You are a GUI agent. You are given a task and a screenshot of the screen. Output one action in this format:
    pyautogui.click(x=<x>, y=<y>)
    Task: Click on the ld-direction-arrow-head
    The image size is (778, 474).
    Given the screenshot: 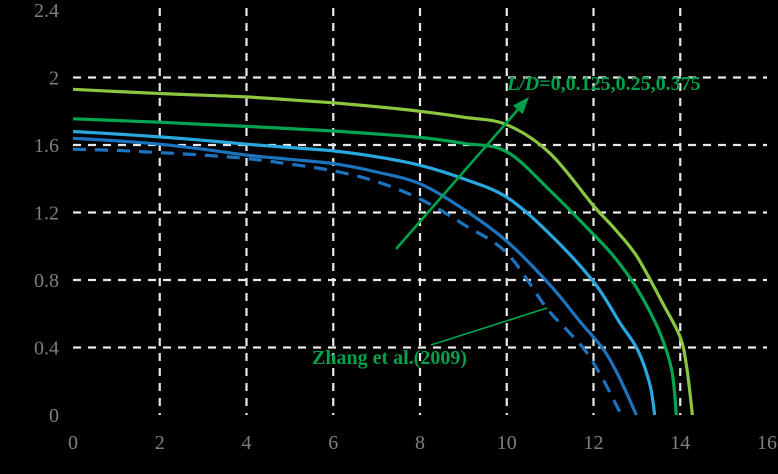 What is the action you would take?
    pyautogui.click(x=520, y=106)
    